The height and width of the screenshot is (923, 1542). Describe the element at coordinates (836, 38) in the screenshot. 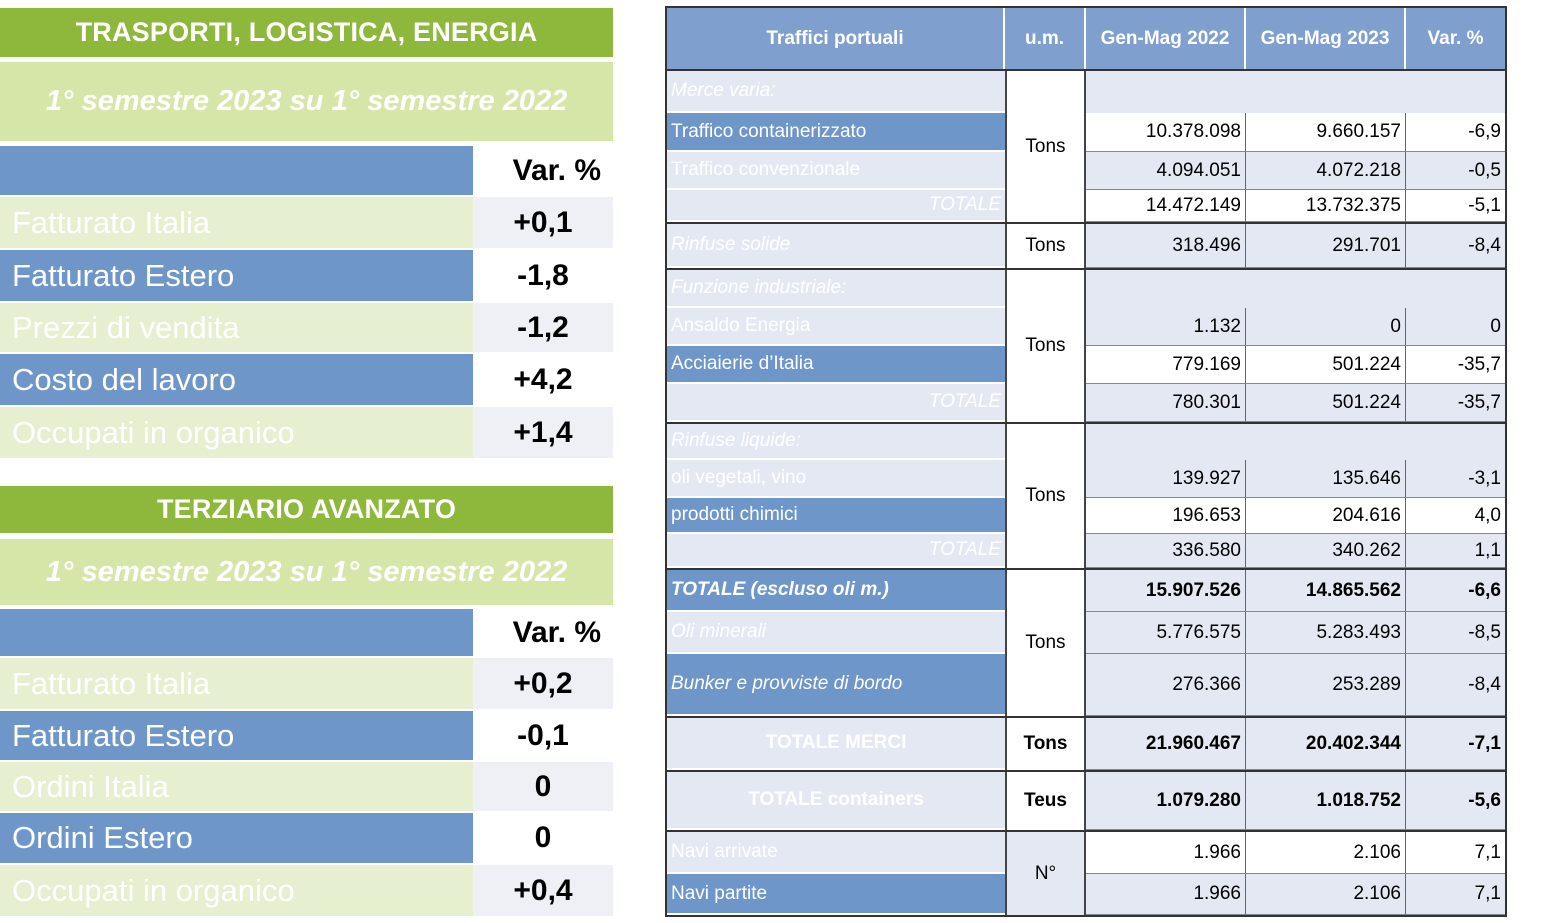

I see `header-traffici: Traffici portuali` at that location.